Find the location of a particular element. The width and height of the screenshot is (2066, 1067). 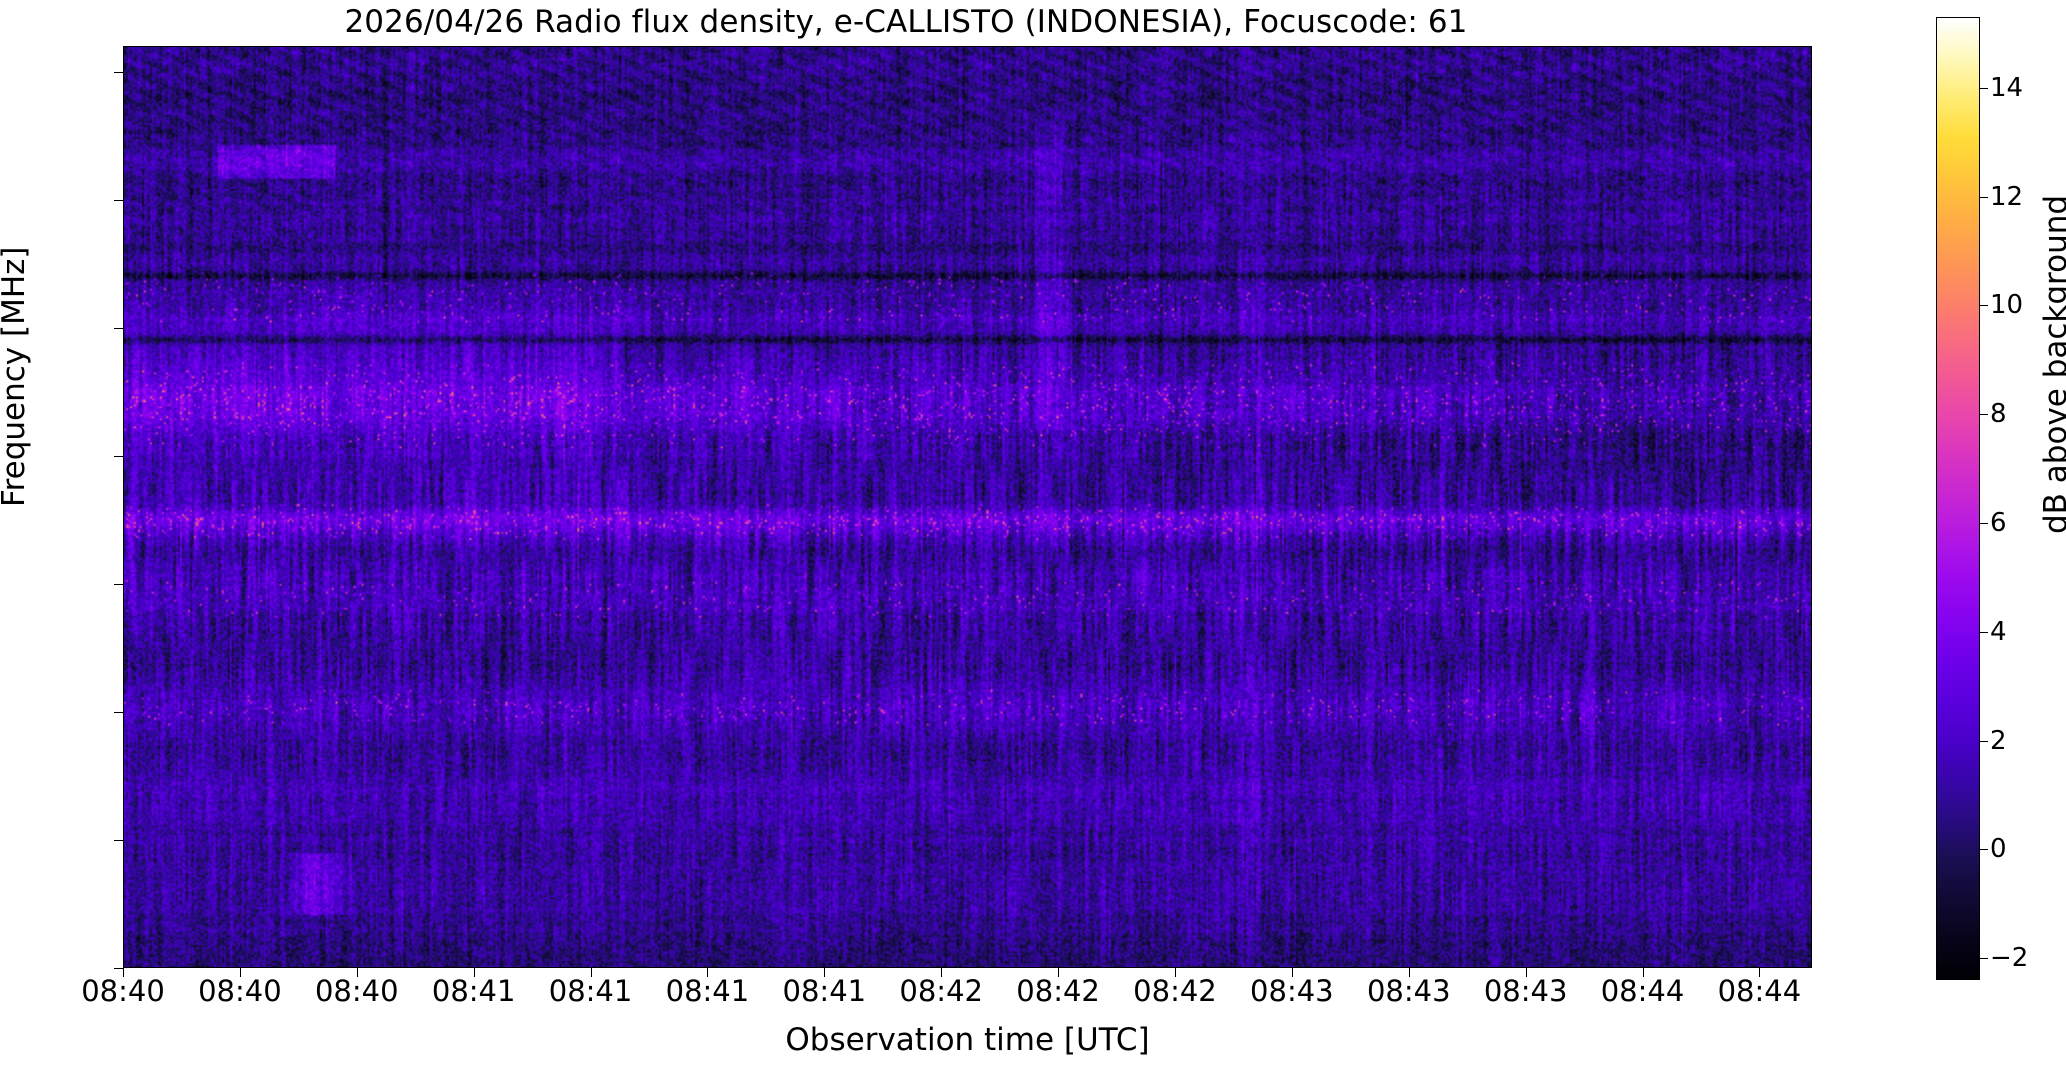

colorbar-tick-label: −2 is located at coordinates (2009, 958).